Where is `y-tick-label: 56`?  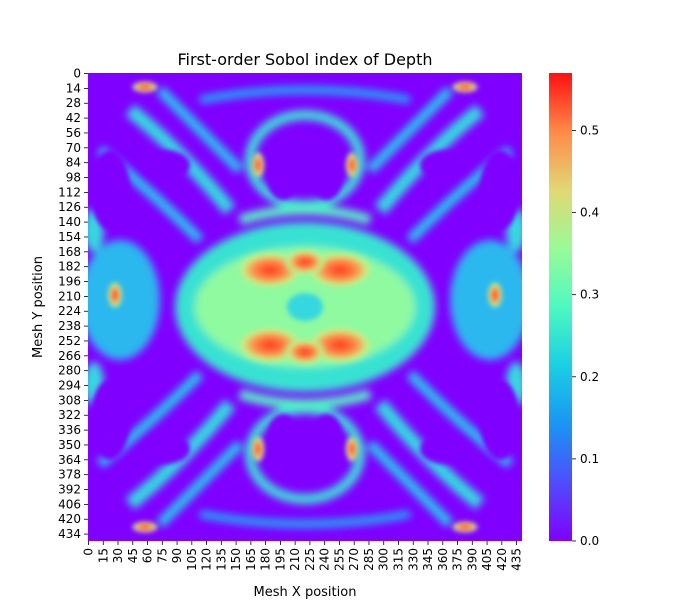
y-tick-label: 56 is located at coordinates (73, 133).